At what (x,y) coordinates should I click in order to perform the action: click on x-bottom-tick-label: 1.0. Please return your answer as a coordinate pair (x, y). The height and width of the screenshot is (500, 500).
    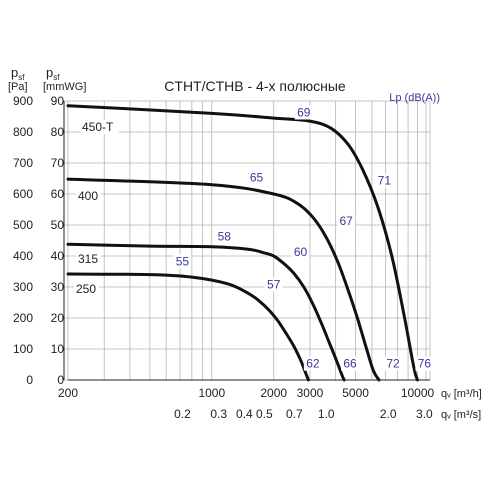
    Looking at the image, I should click on (326, 414).